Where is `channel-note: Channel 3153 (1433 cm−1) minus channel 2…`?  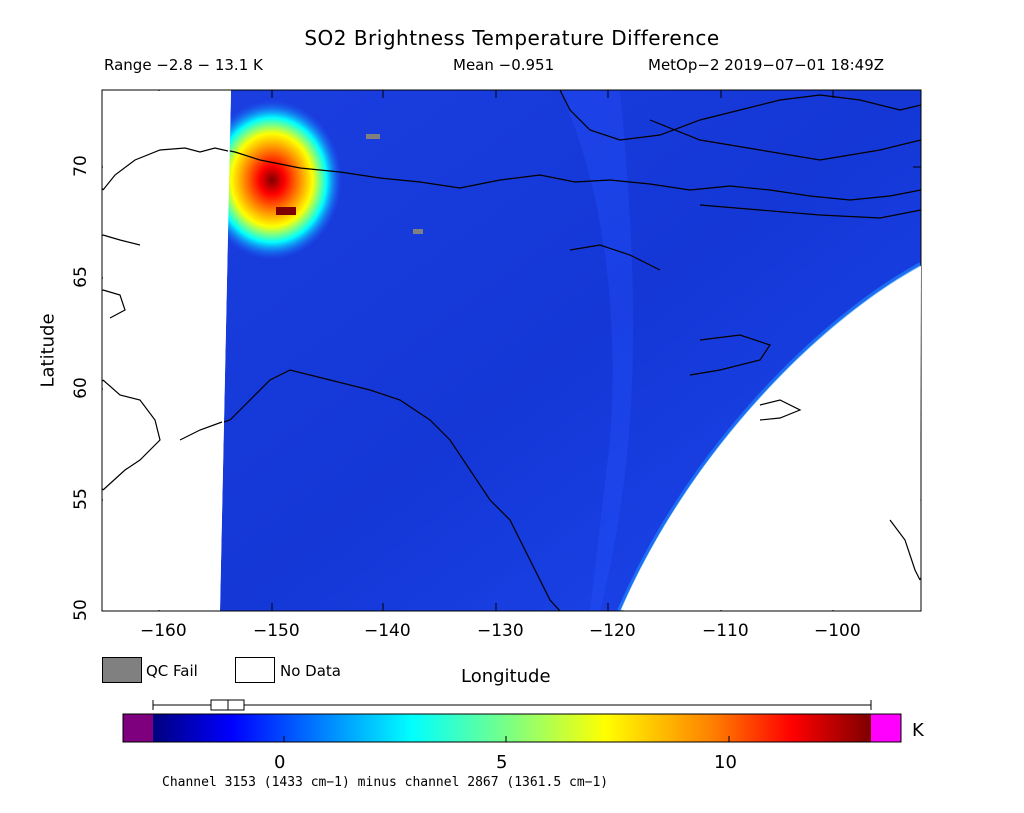
channel-note: Channel 3153 (1433 cm−1) minus channel 2… is located at coordinates (385, 782).